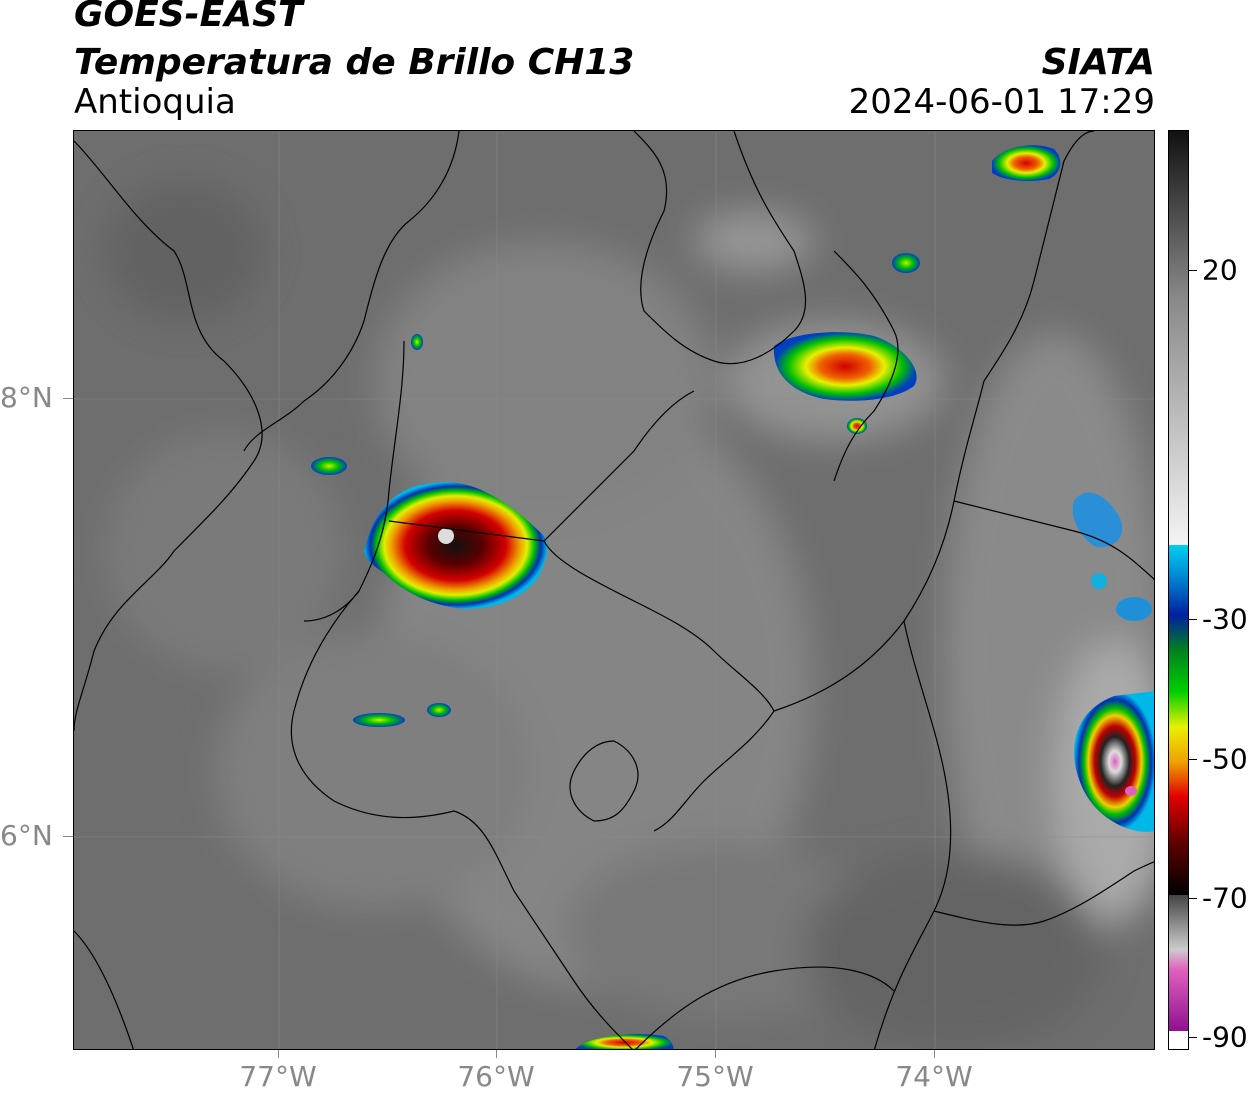 This screenshot has height=1099, width=1252. I want to click on satellite-title: GOES-EAST, so click(188, 17).